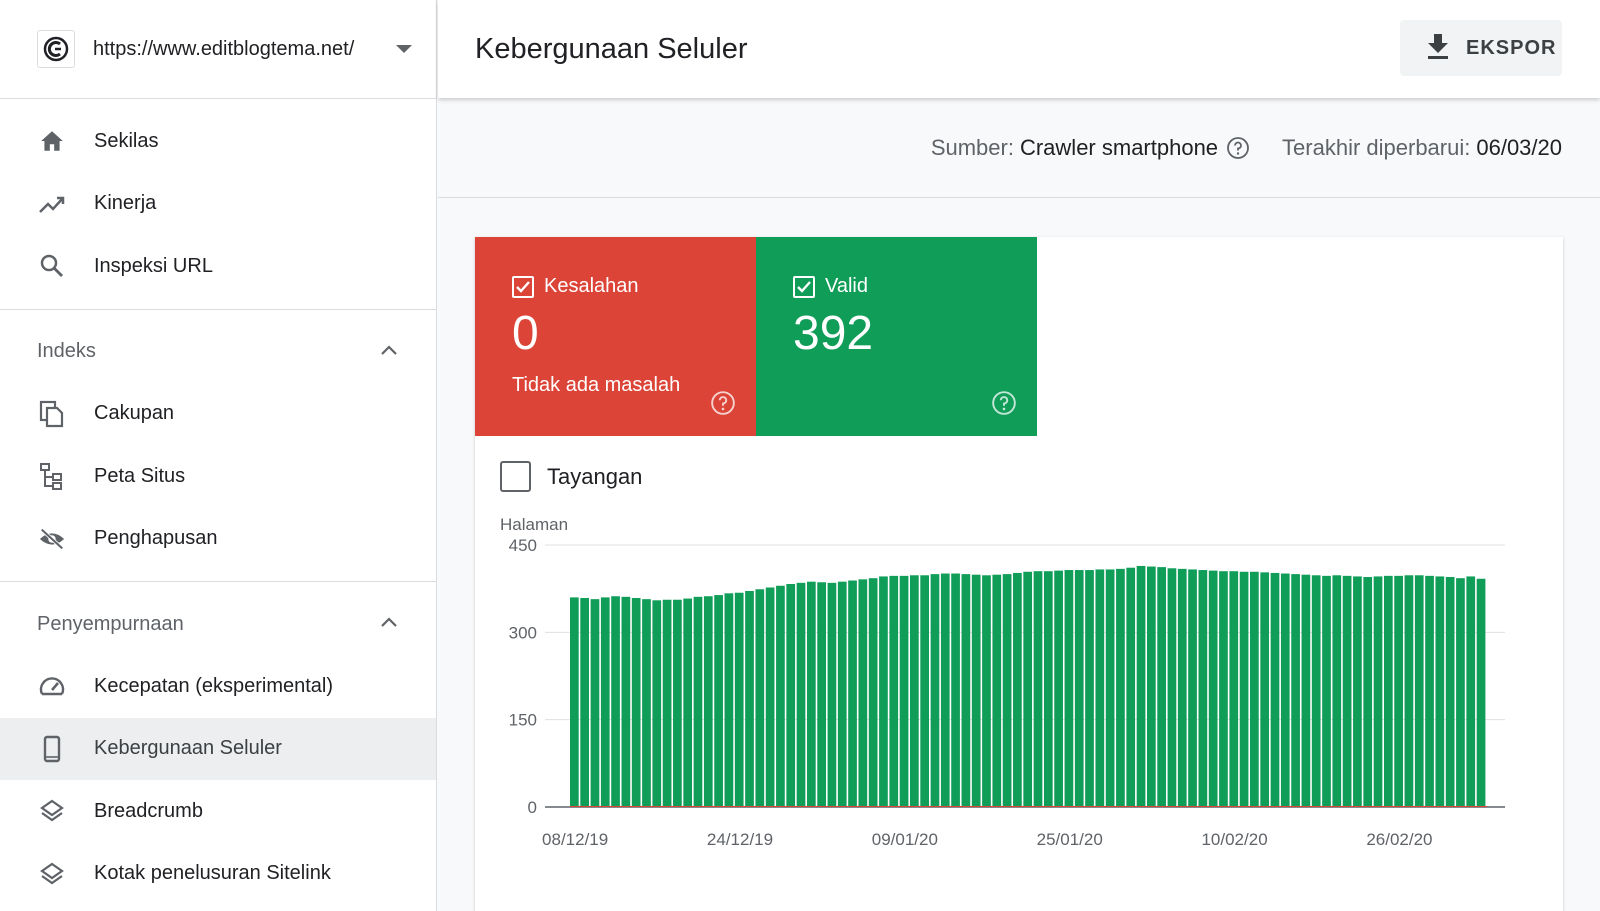  I want to click on y-tick-label: 450, so click(523, 545).